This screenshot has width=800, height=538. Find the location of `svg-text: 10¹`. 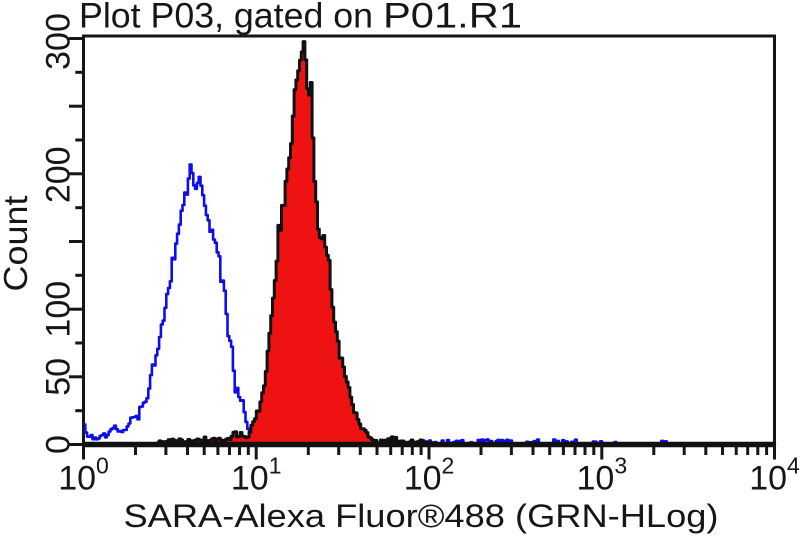

svg-text: 10¹ is located at coordinates (256, 475).